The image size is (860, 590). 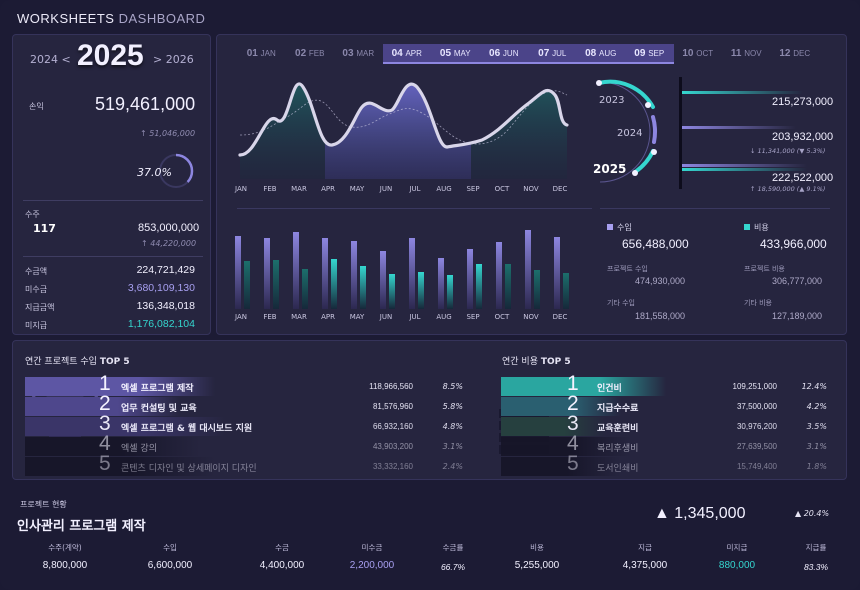 What do you see at coordinates (169, 228) in the screenshot?
I see `orders-value: 853,000,000` at bounding box center [169, 228].